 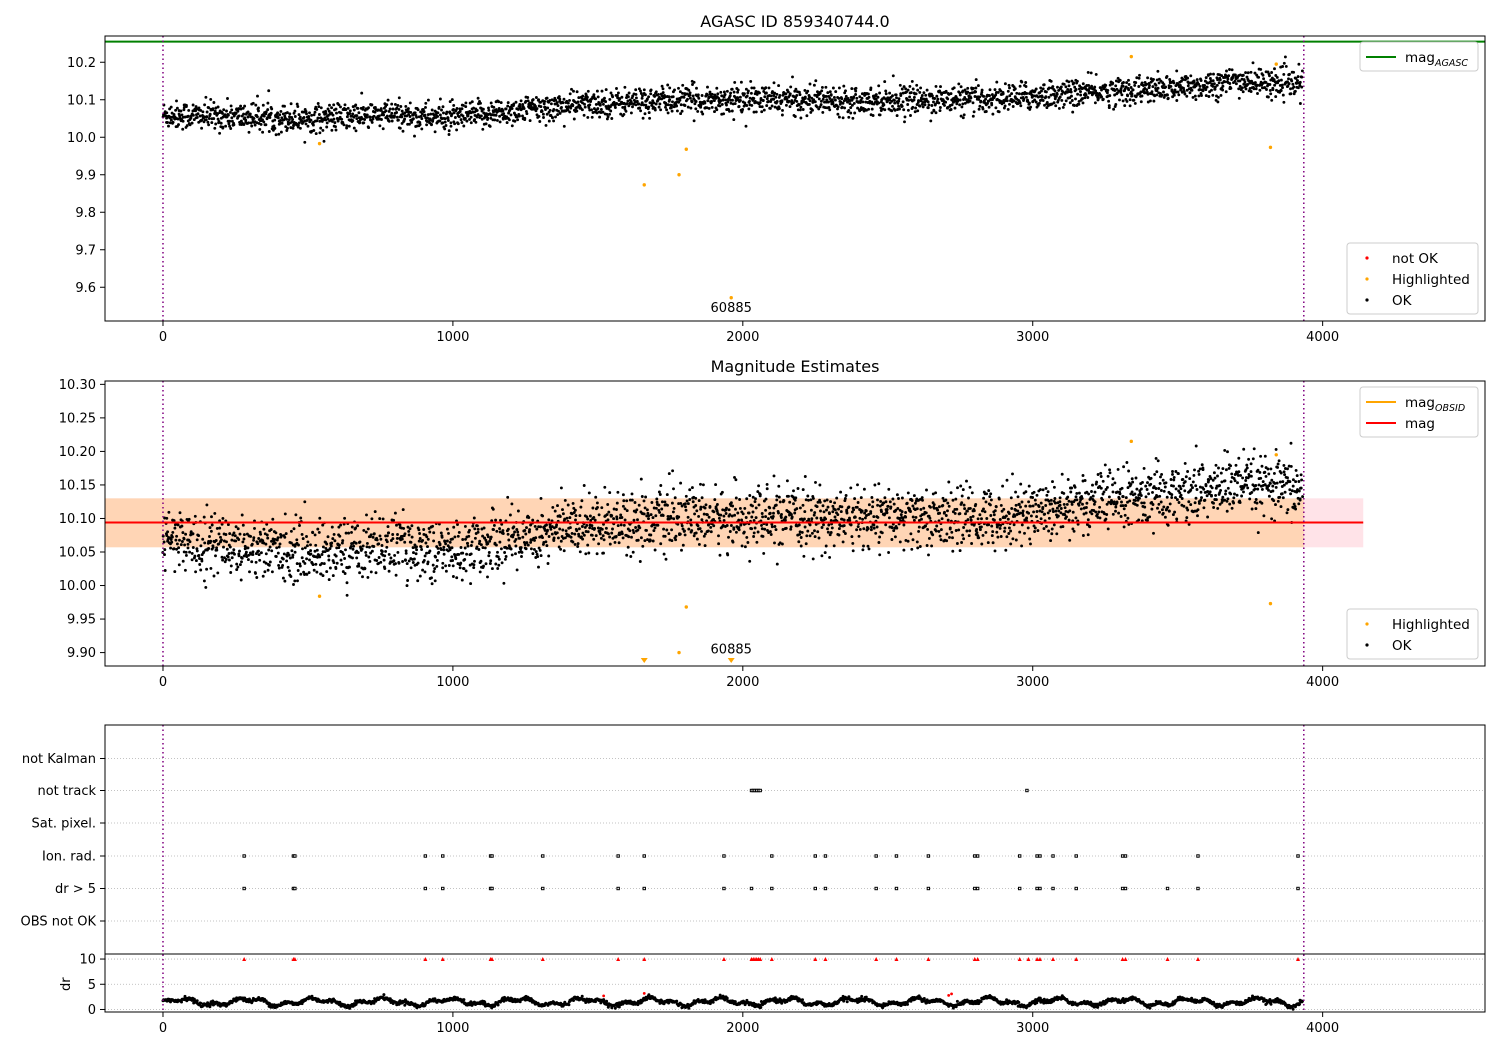 What do you see at coordinates (85, 250) in the screenshot?
I see `y-tick-label: 9.7` at bounding box center [85, 250].